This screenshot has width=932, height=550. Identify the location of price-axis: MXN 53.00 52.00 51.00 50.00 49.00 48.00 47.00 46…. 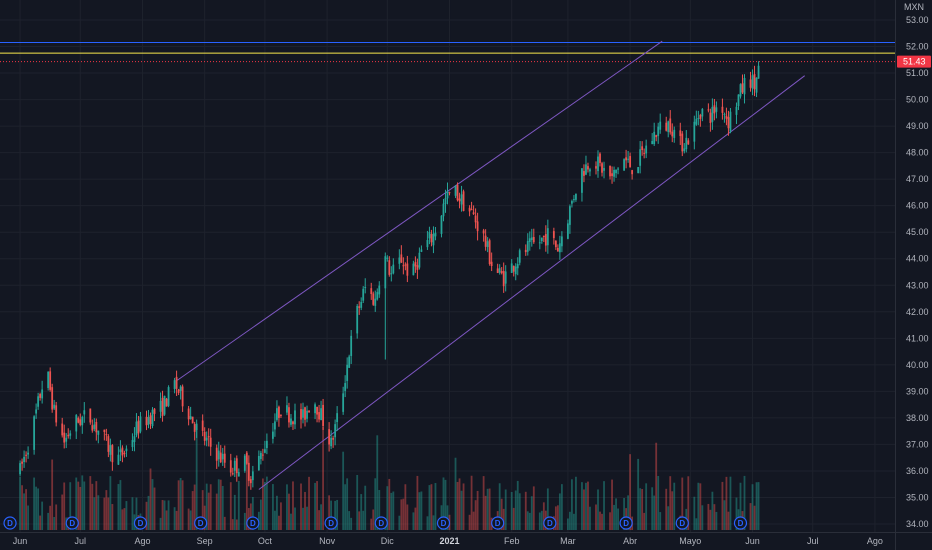
(914, 265).